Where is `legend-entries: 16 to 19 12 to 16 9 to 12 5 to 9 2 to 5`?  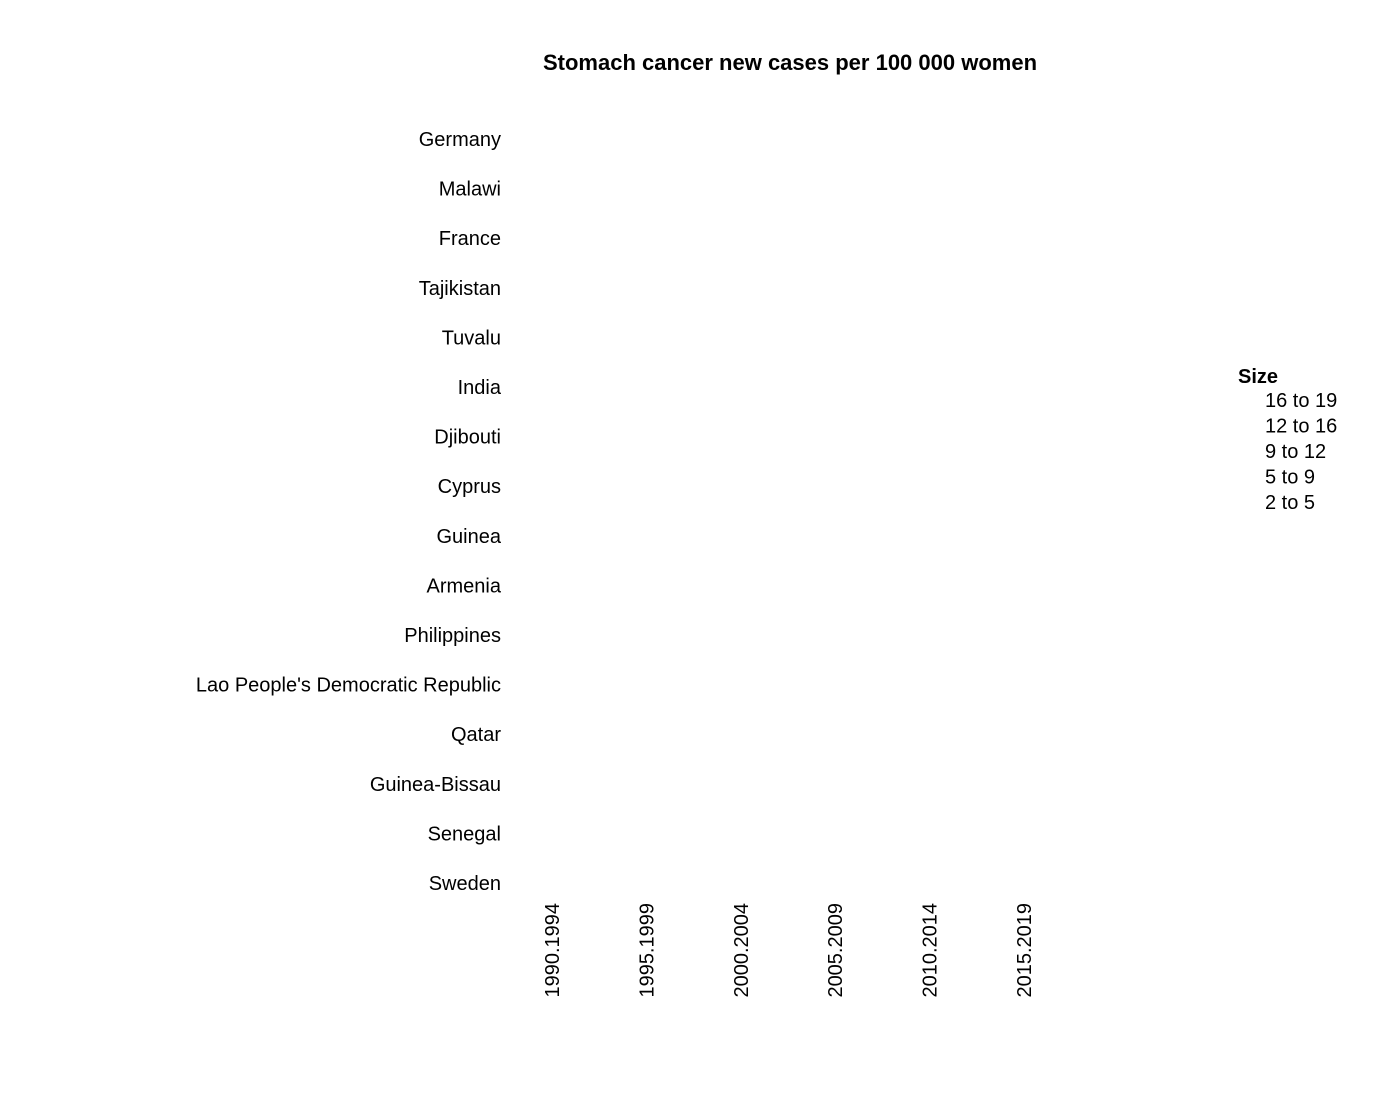 legend-entries: 16 to 19 12 to 16 9 to 12 5 to 9 2 to 5 is located at coordinates (1301, 452).